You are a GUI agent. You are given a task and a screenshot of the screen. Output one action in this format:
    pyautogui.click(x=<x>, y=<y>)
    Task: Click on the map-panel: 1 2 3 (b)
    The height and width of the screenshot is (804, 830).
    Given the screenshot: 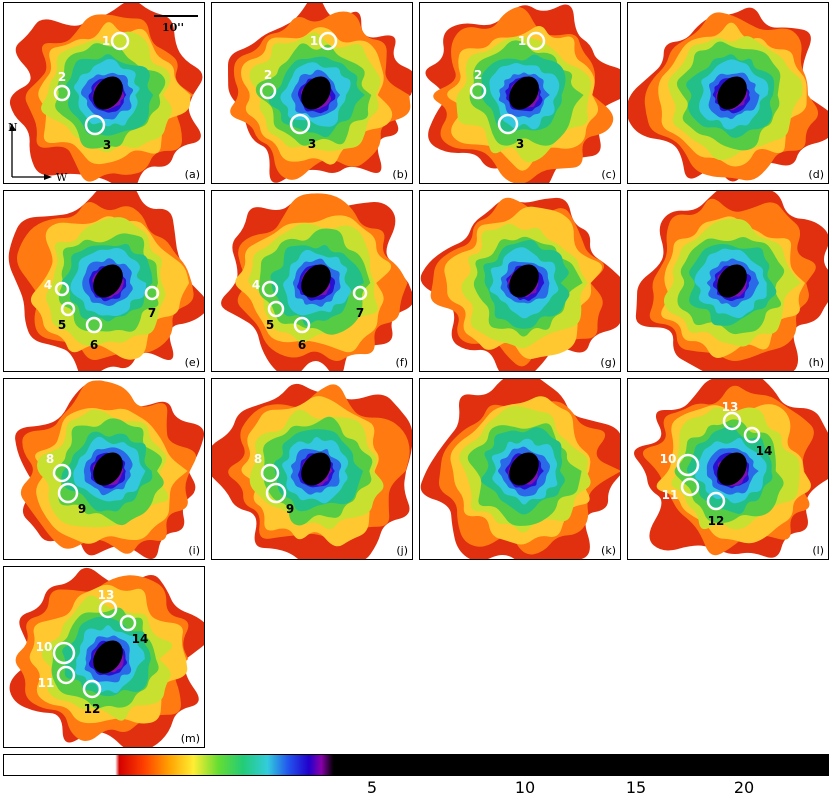 What is the action you would take?
    pyautogui.click(x=312, y=93)
    